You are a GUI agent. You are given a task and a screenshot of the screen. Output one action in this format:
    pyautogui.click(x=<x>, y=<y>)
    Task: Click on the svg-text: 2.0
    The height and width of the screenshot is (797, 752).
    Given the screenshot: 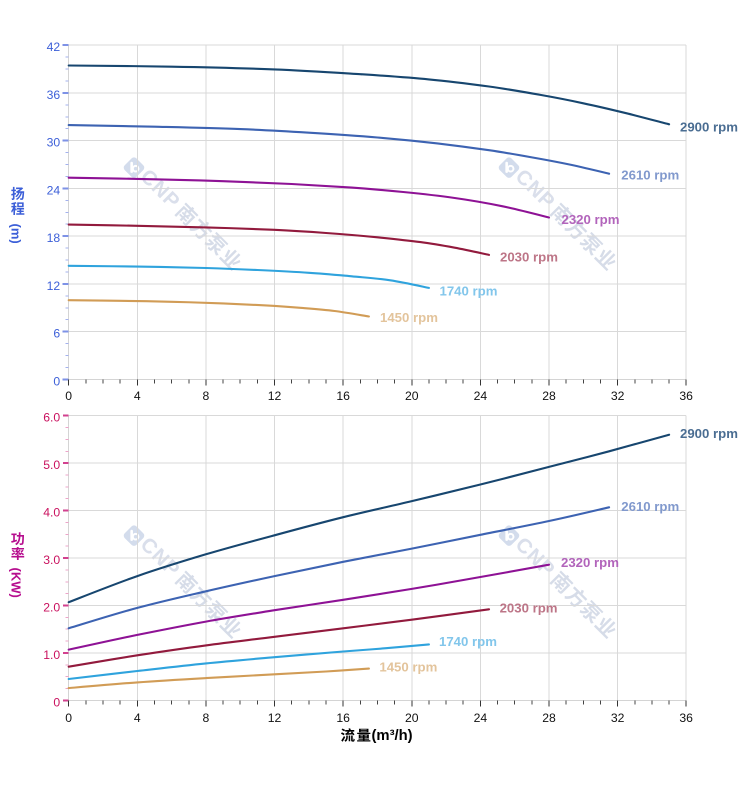 What is the action you would take?
    pyautogui.click(x=51, y=608)
    